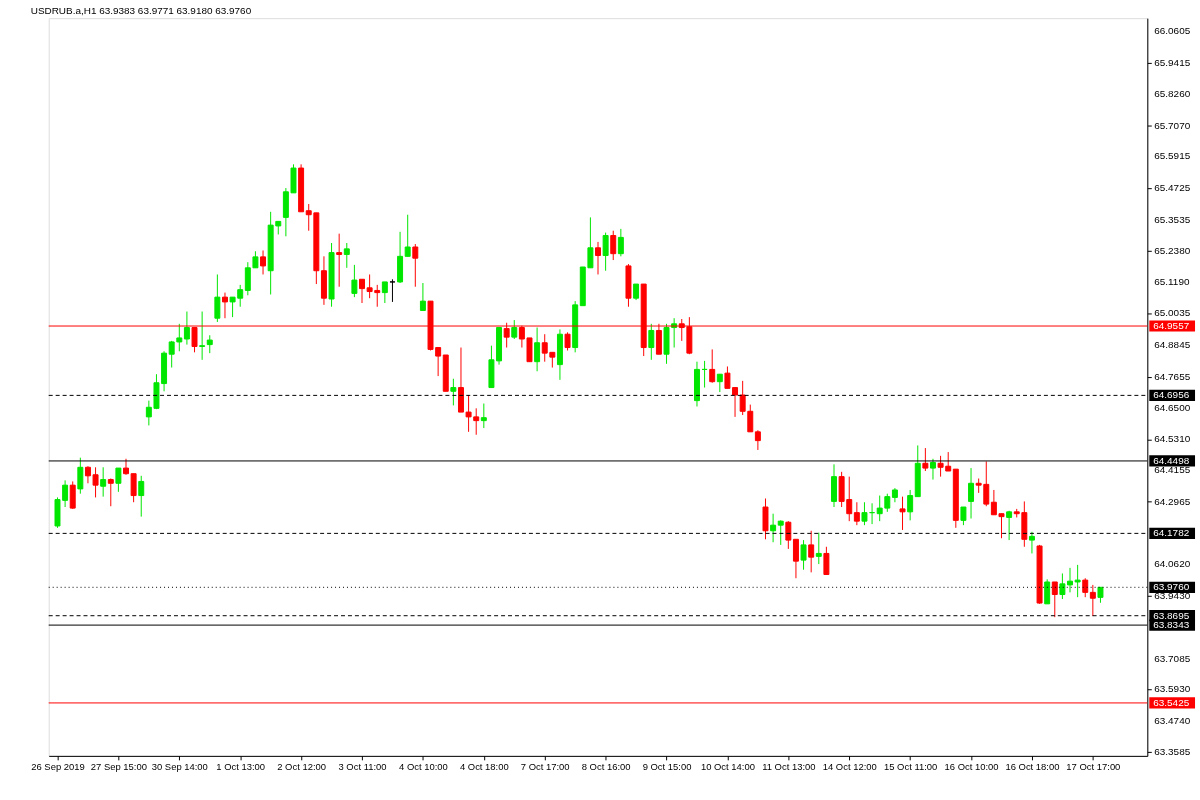 This screenshot has height=800, width=1200. I want to click on y-tick-label: 64.8845, so click(1172, 344).